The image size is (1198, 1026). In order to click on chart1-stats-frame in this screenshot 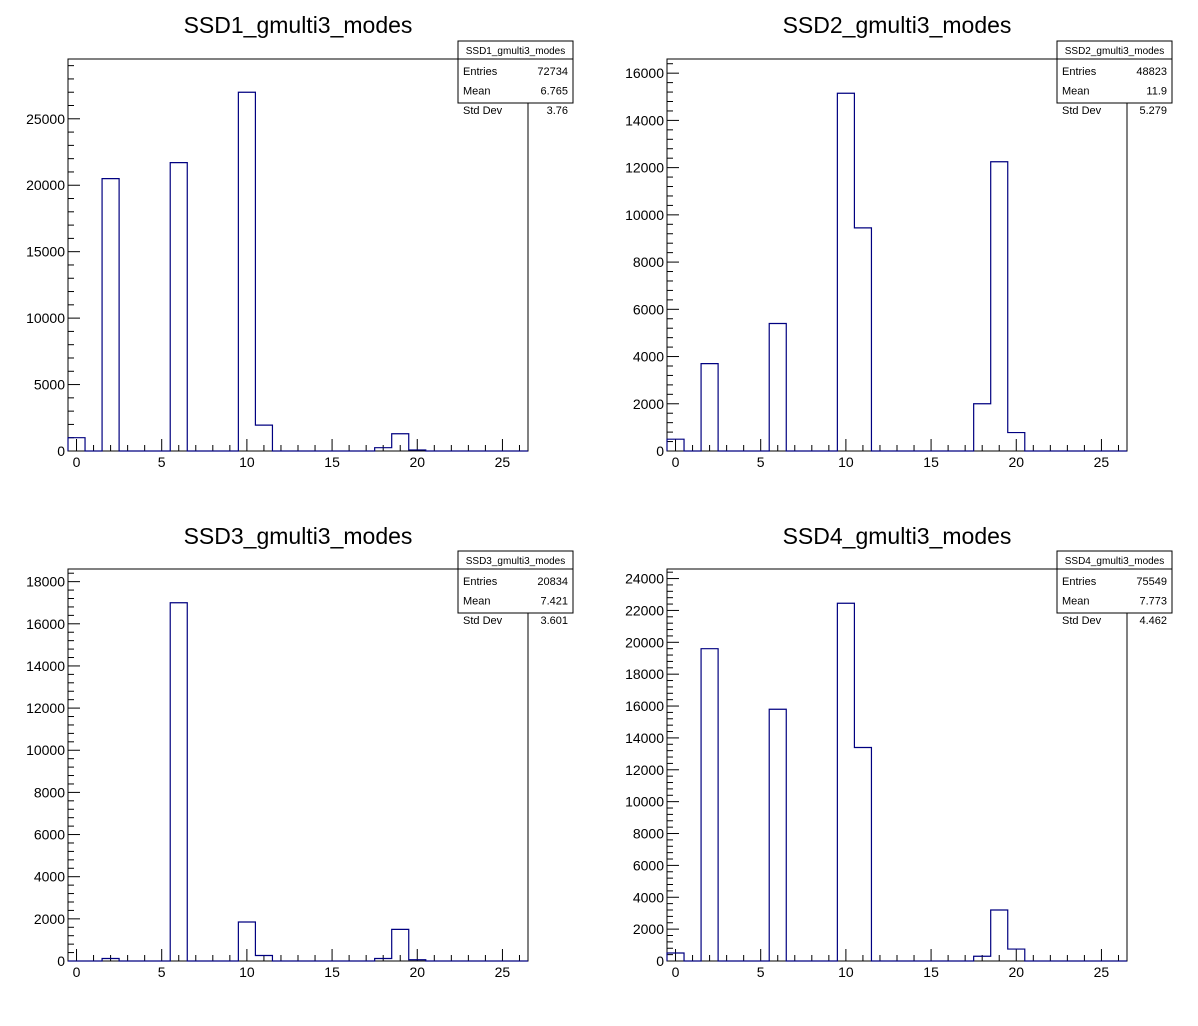, I will do `click(515, 72)`.